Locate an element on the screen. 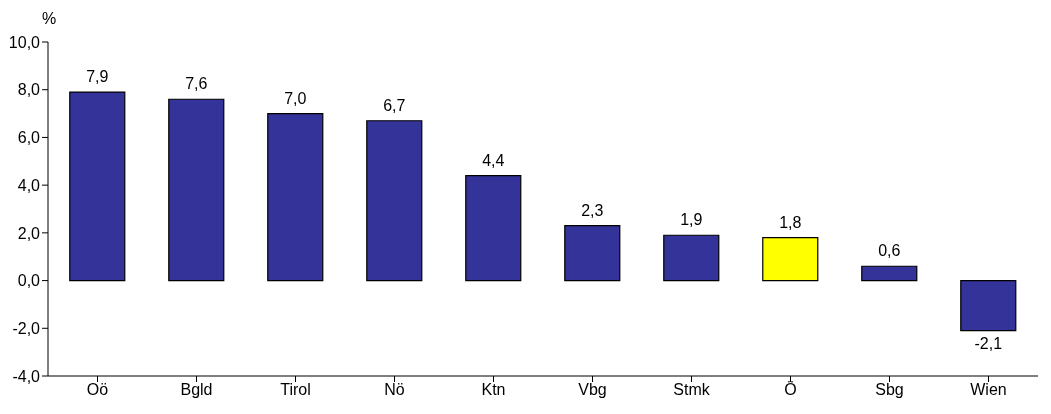 The width and height of the screenshot is (1051, 414). x-tick-label: Ktn is located at coordinates (493, 390).